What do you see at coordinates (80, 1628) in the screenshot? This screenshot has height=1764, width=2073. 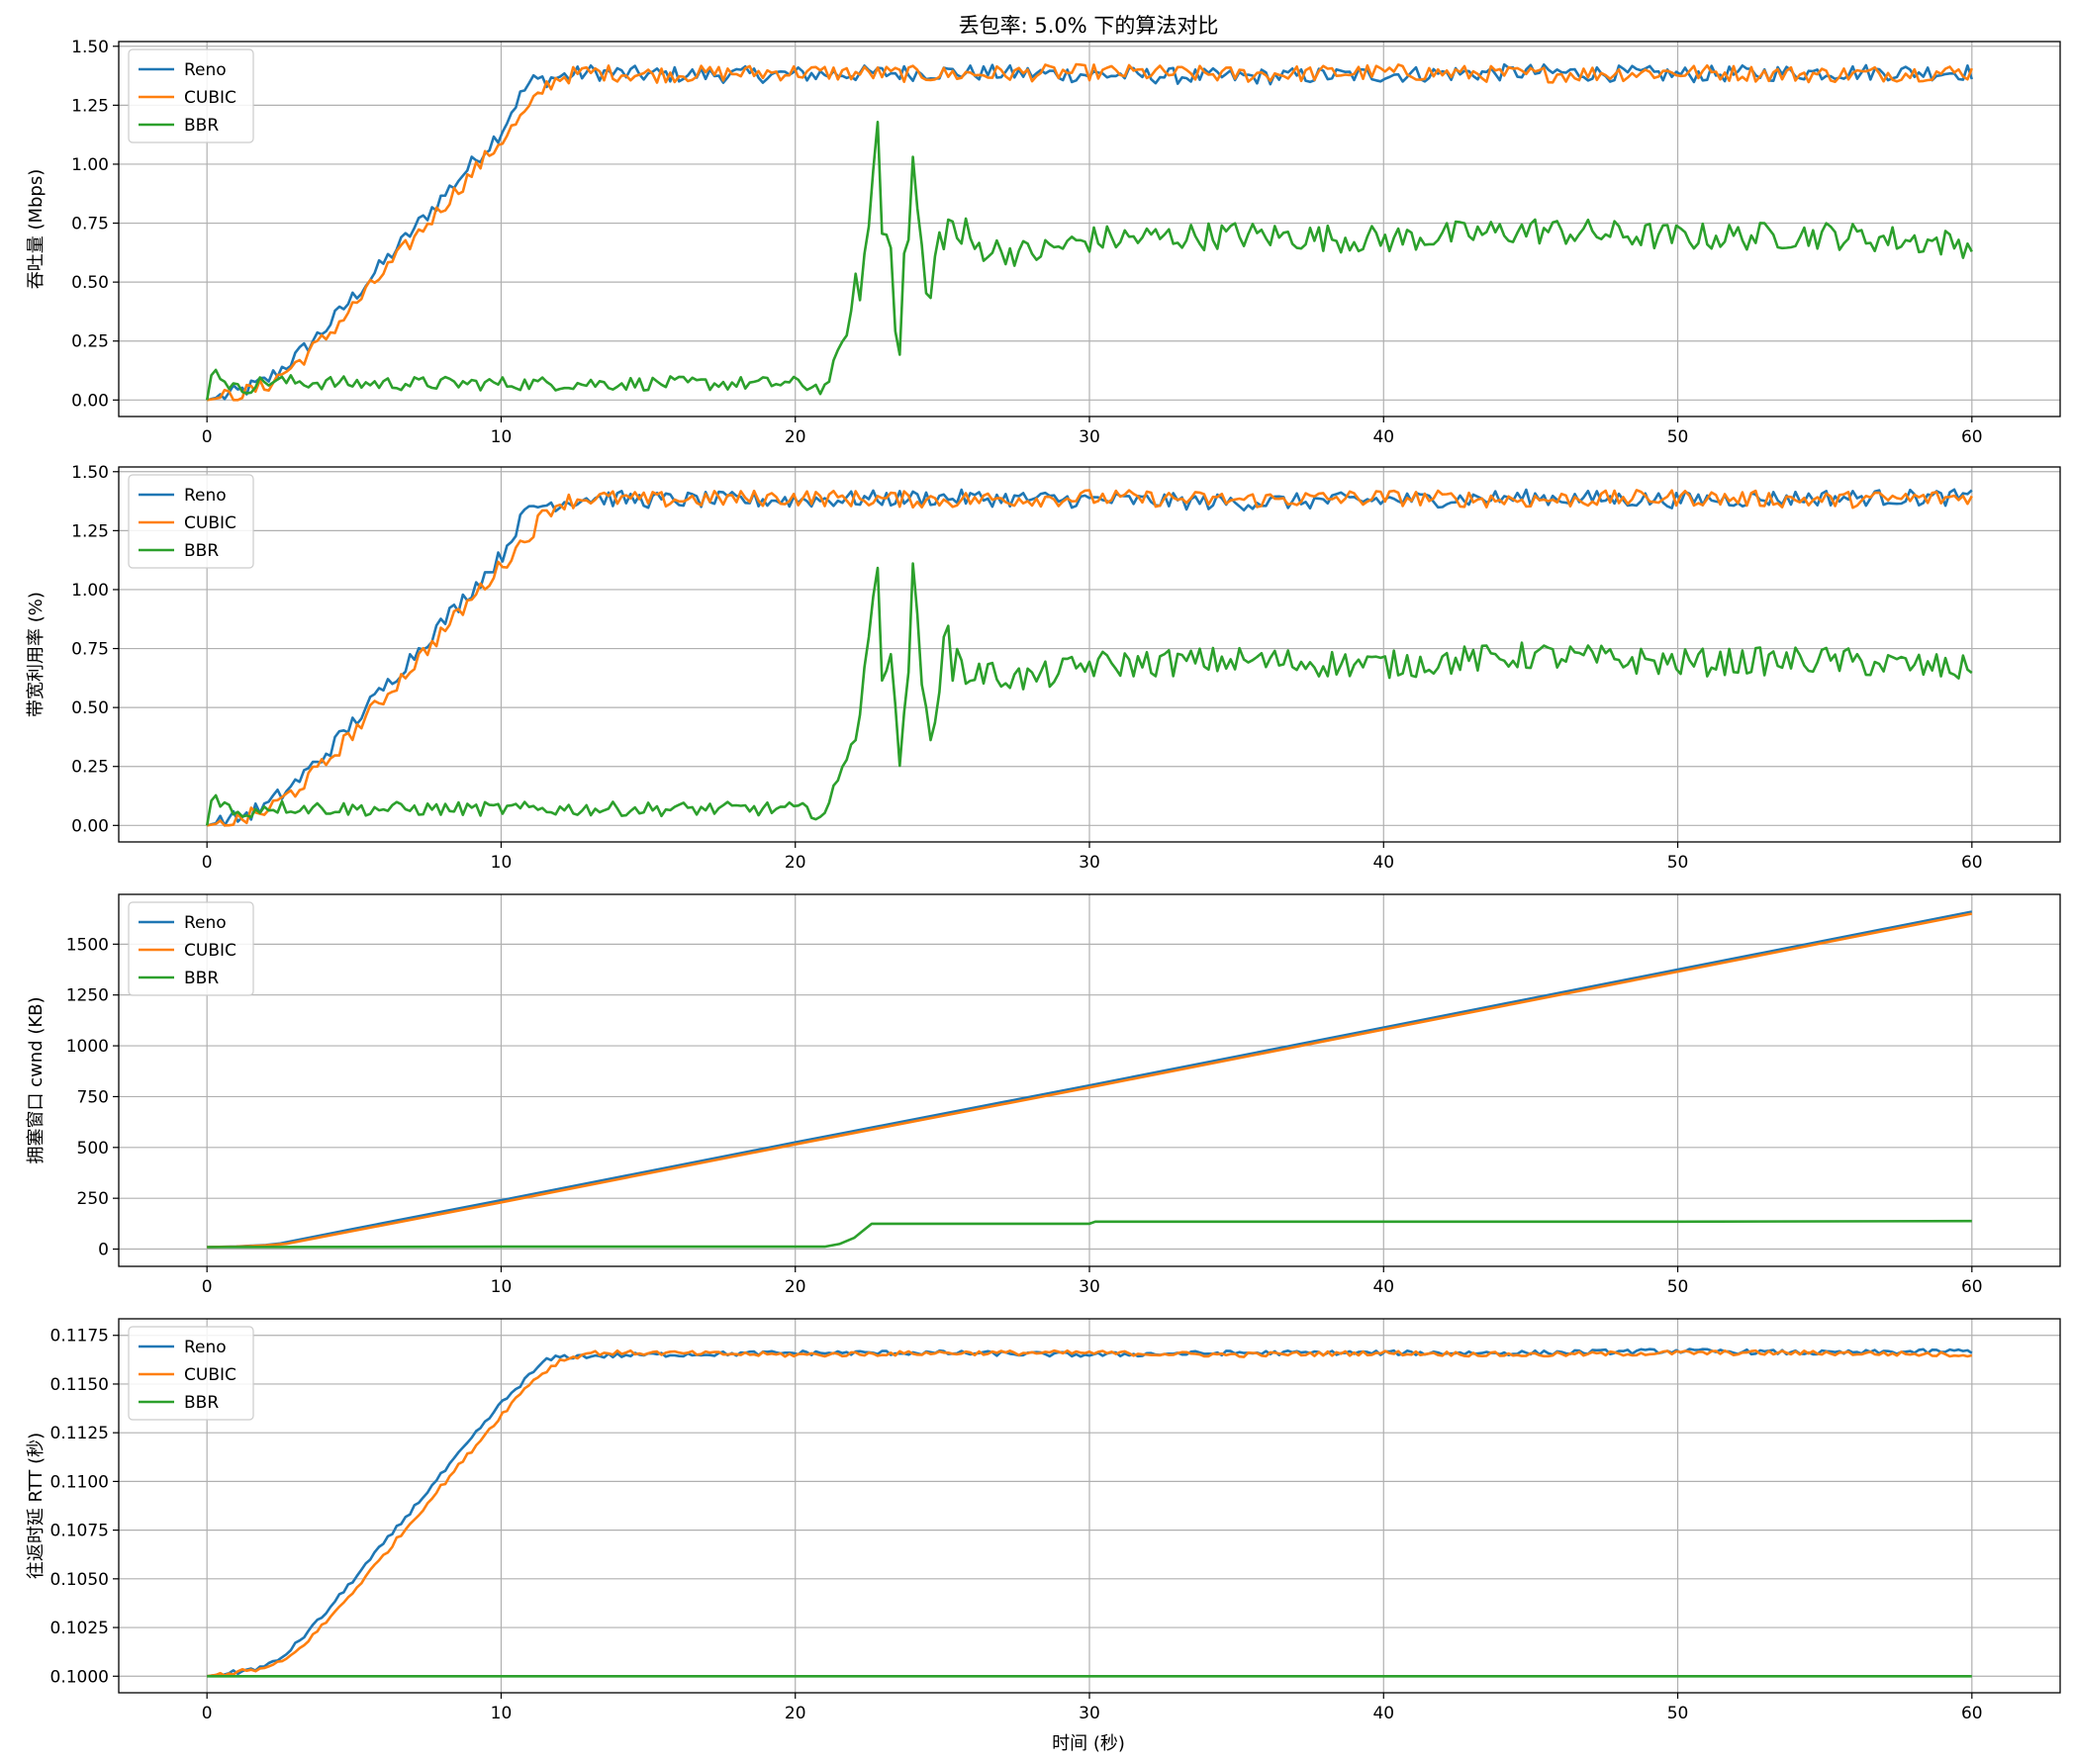 I see `y-tick-label: 0.1025` at bounding box center [80, 1628].